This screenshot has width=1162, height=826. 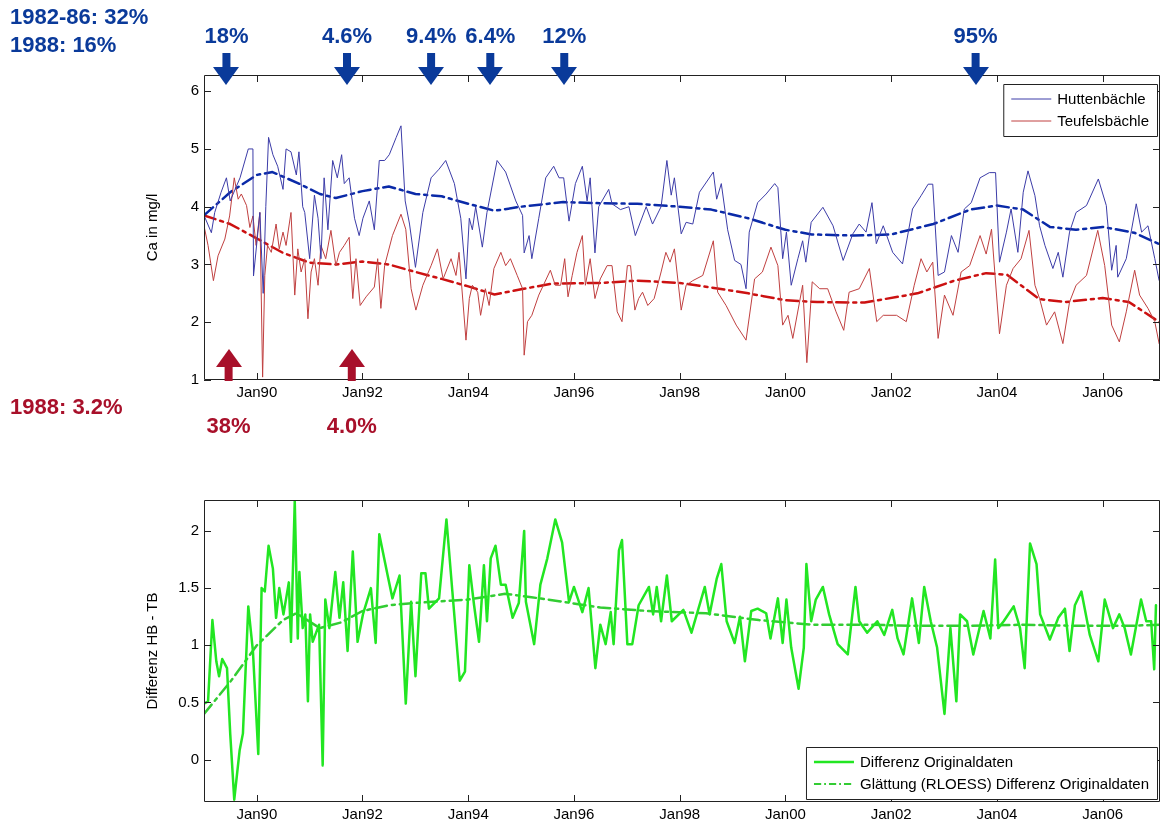 What do you see at coordinates (1101, 99) in the screenshot?
I see `legend-label: Huttenbächle` at bounding box center [1101, 99].